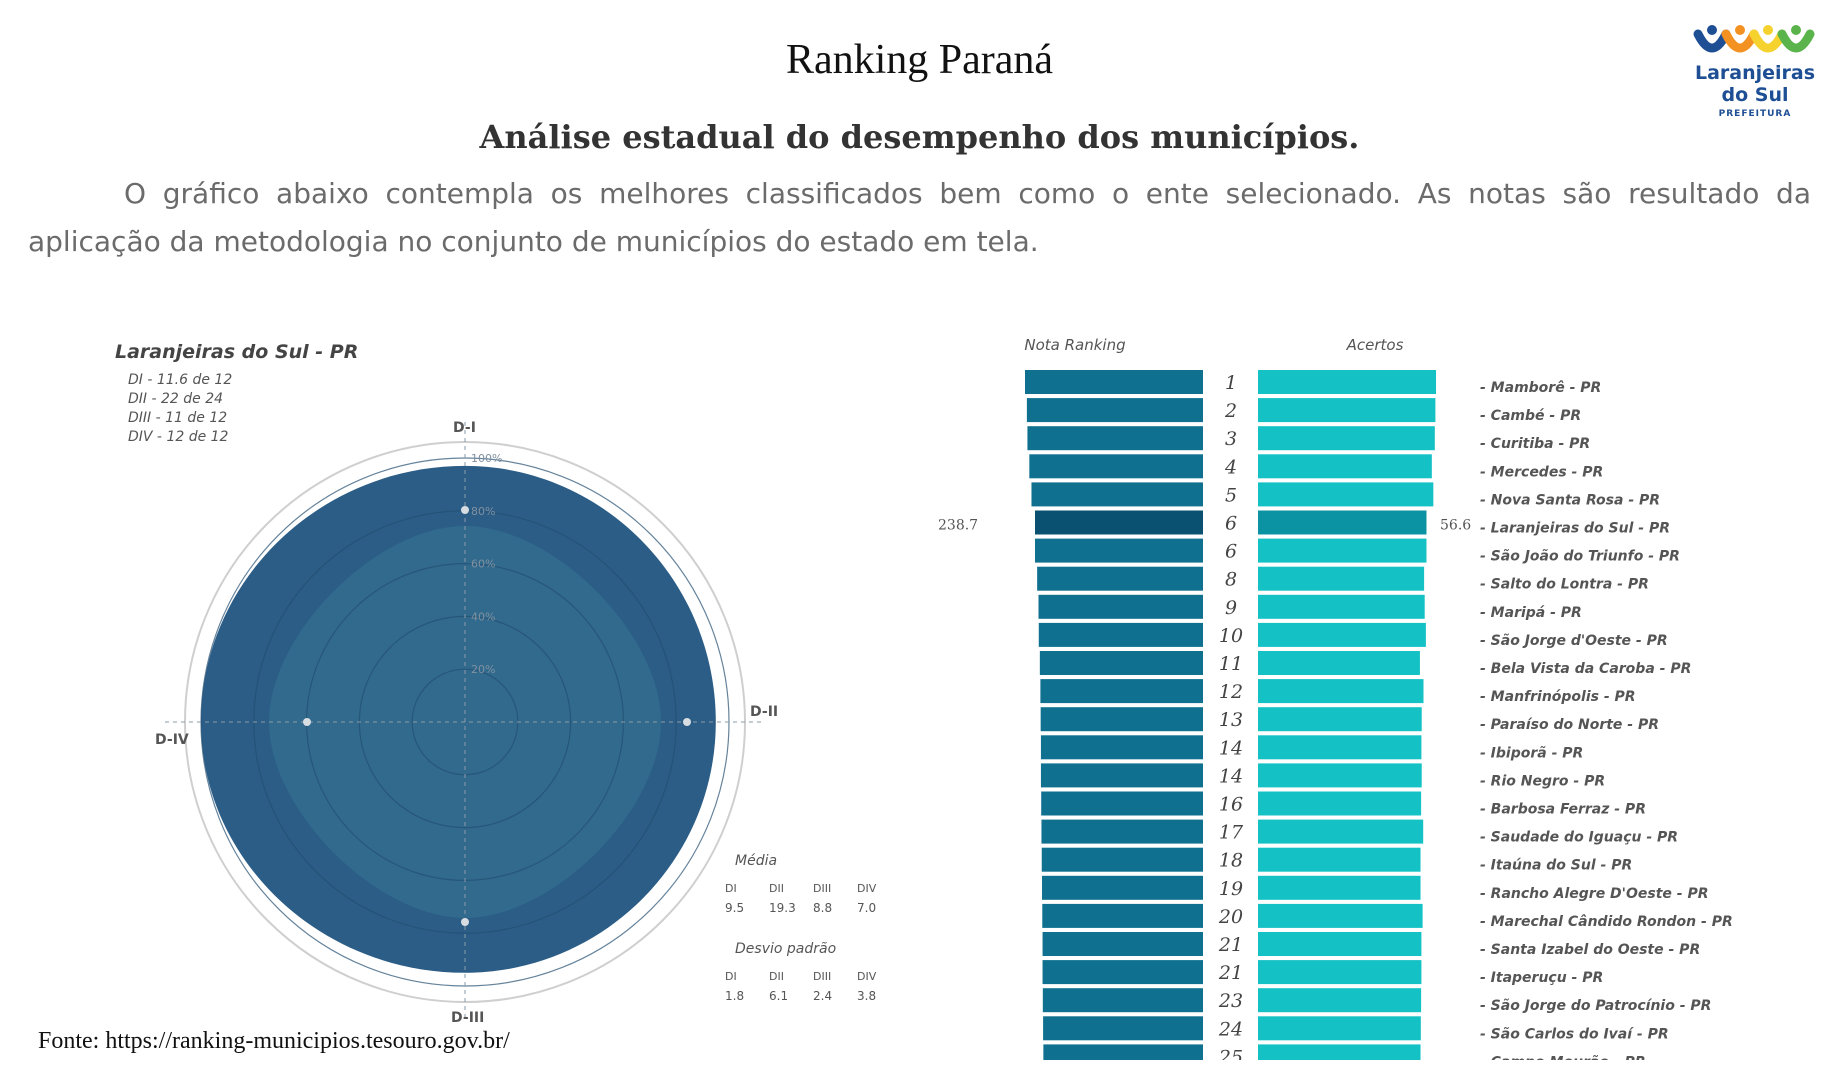 This screenshot has height=1080, width=1839. I want to click on score-value-label: 238.7, so click(958, 526).